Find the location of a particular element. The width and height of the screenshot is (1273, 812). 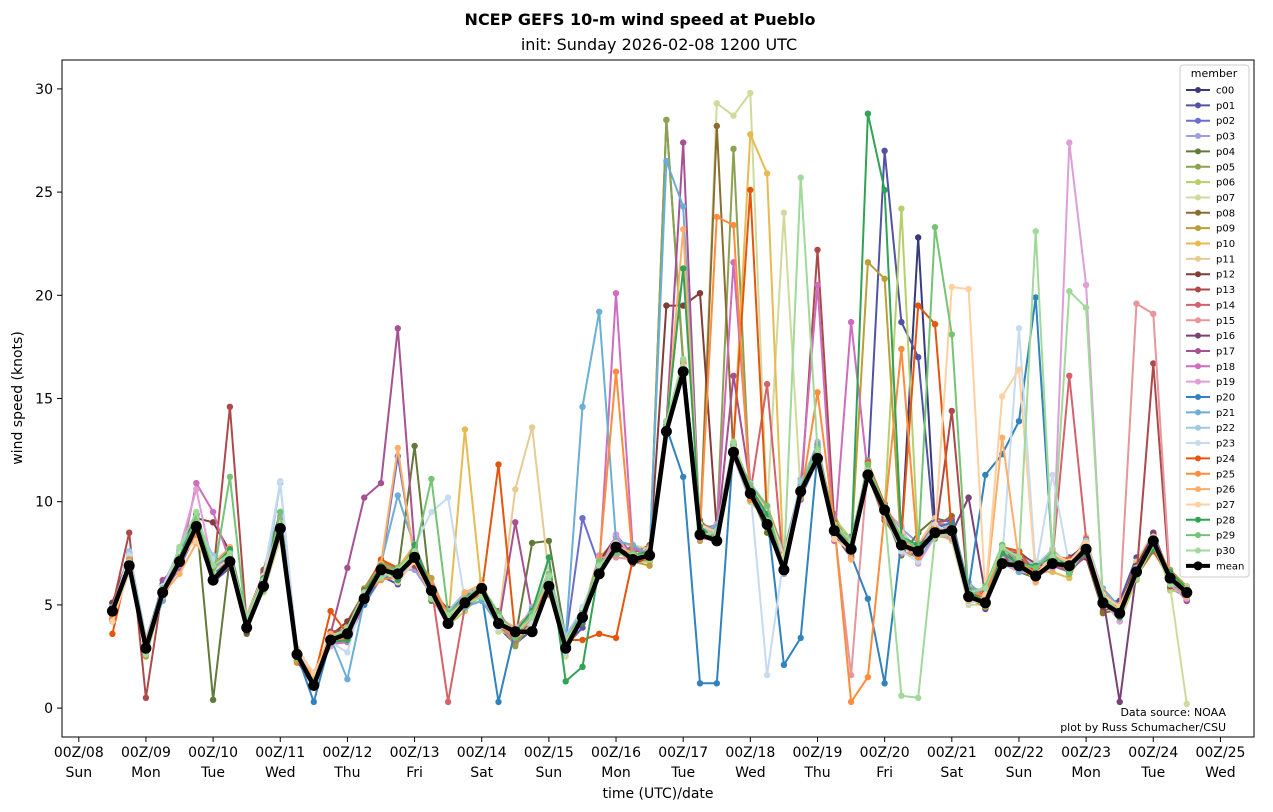

legend-item-p04: p04 is located at coordinates (1210, 152).